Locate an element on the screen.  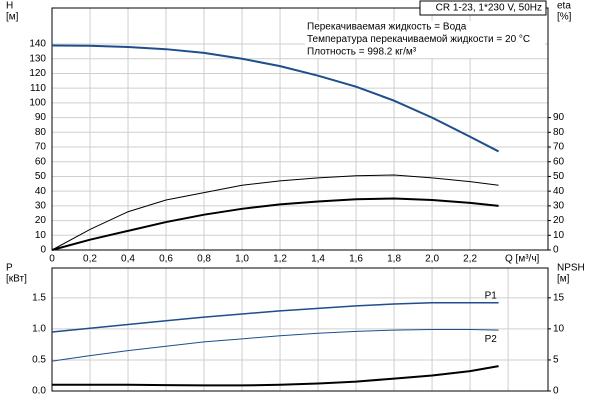
y-tick-label: 140 is located at coordinates (37, 44).